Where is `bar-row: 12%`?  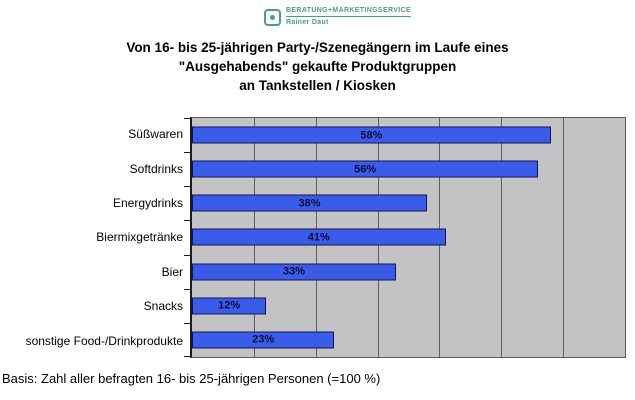
bar-row: 12% is located at coordinates (408, 306).